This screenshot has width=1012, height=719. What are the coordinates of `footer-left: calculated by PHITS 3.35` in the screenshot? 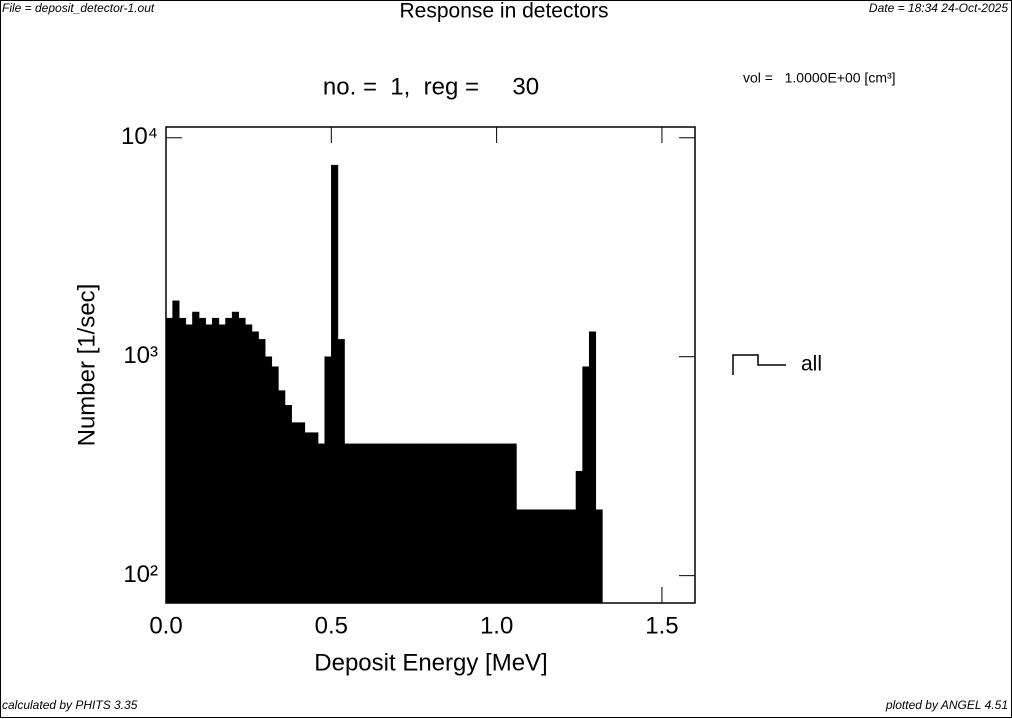 It's located at (70, 705).